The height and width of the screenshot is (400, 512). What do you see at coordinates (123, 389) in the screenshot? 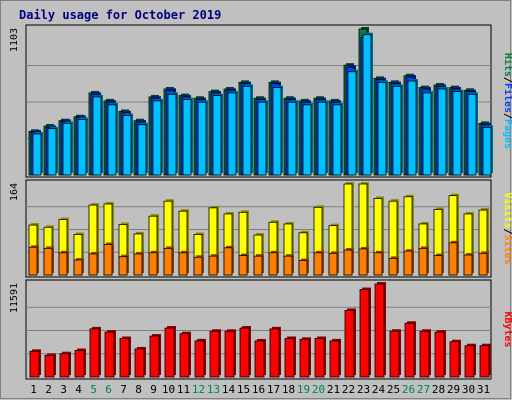
I see `day-label-7: 7` at bounding box center [123, 389].